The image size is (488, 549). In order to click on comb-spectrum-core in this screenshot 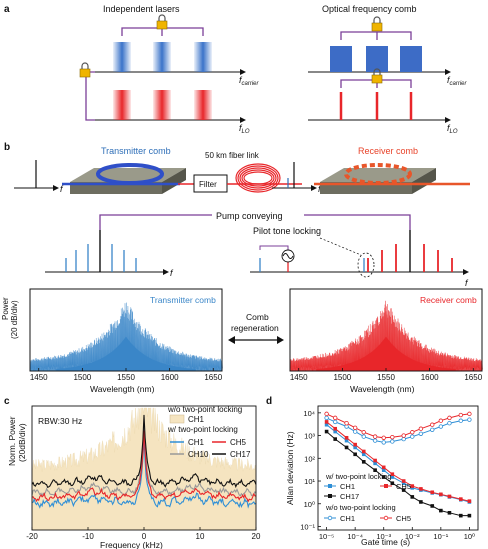, I will do `click(386, 353)`.